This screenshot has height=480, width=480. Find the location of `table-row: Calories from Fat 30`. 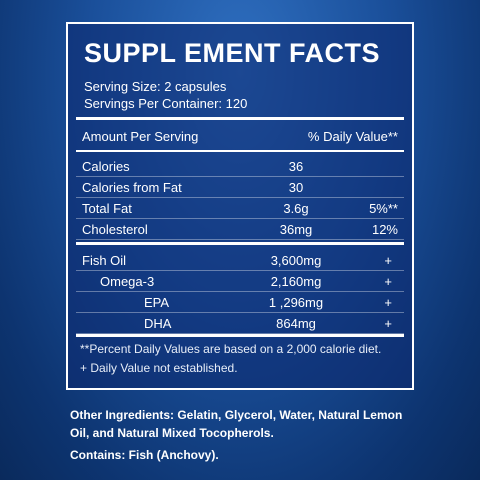

table-row: Calories from Fat 30 is located at coordinates (240, 187).